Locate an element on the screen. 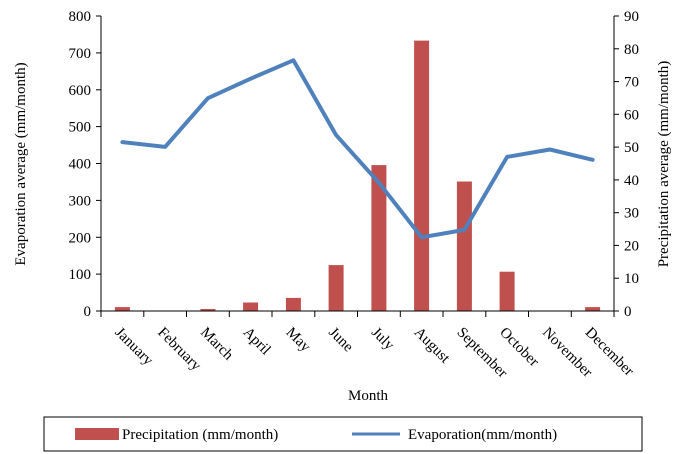 The width and height of the screenshot is (682, 454). legend-precipitation-label: Precipitation (mm/month) is located at coordinates (200, 435).